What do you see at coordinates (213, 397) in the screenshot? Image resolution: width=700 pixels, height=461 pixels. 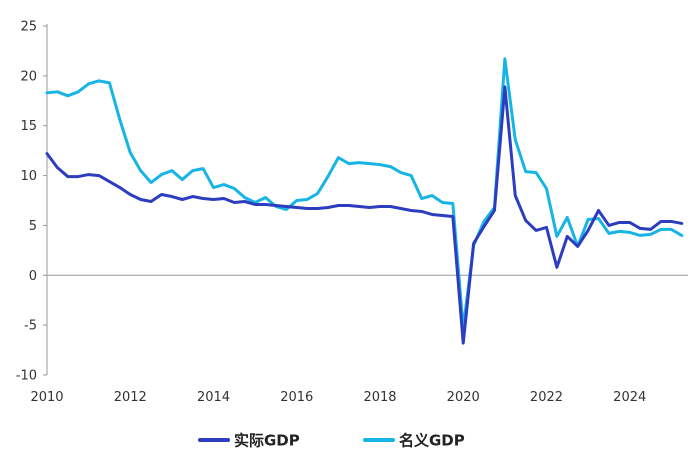 I see `x-tick-label: 2014` at bounding box center [213, 397].